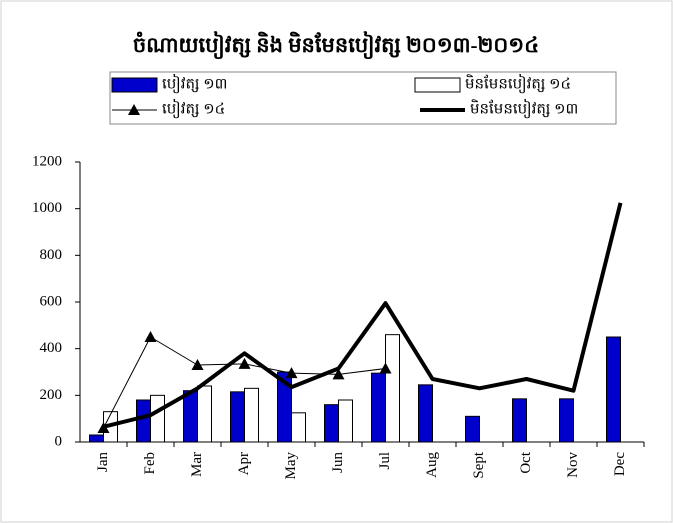  What do you see at coordinates (524, 108) in the screenshot?
I see `legend-label: មិនមែនបៀវត្ស ១៣` at bounding box center [524, 108].